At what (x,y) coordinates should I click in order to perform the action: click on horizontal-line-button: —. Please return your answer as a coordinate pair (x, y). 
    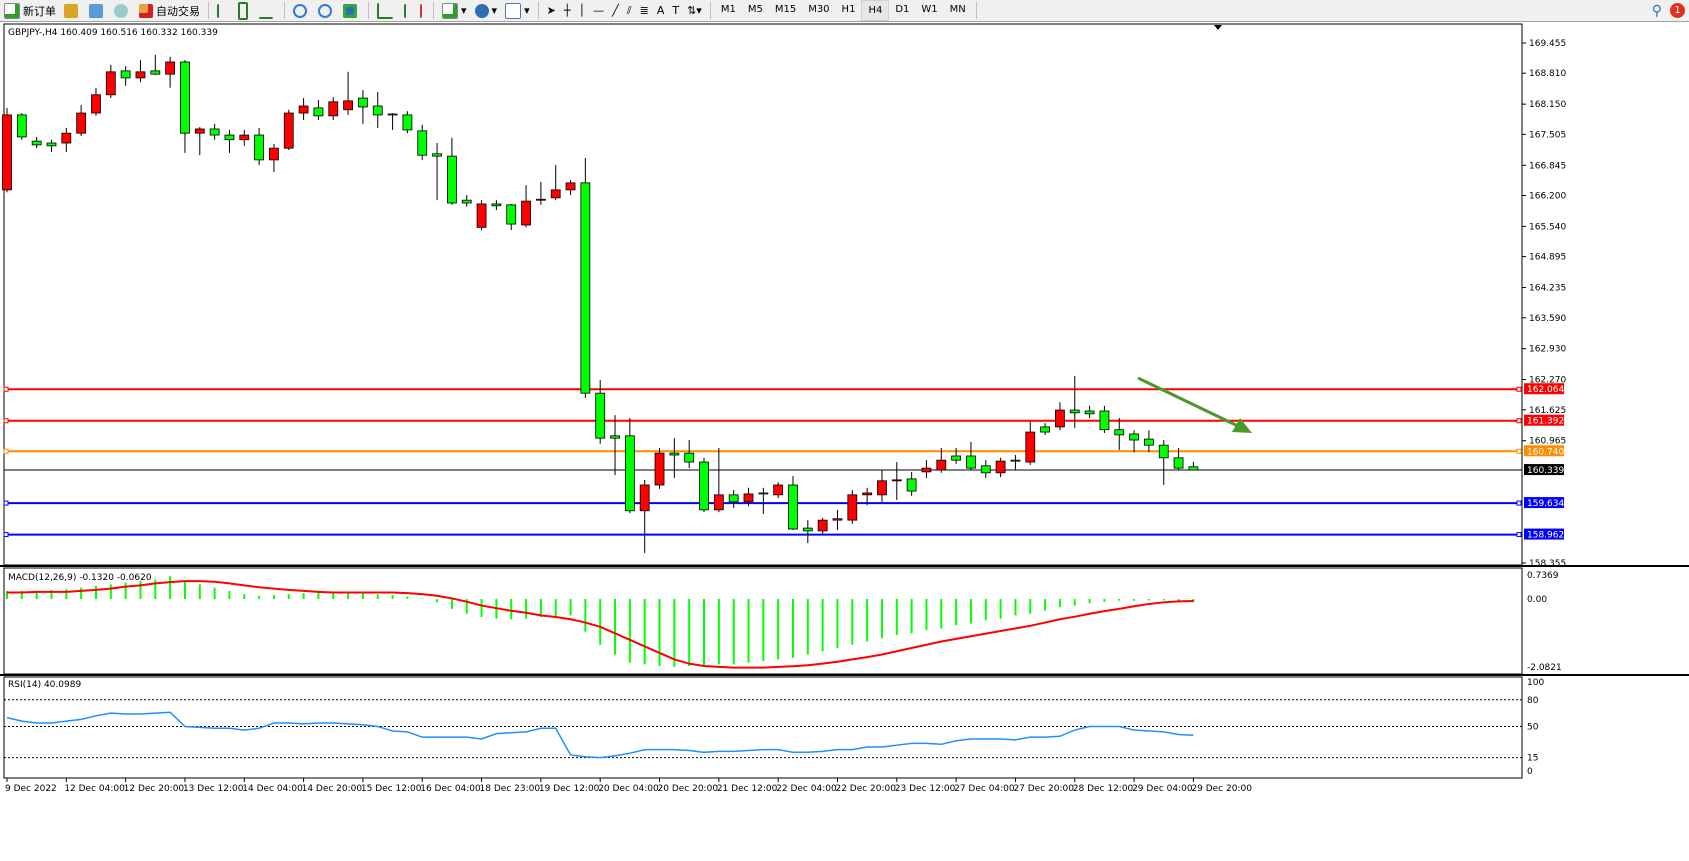
    Looking at the image, I should click on (598, 10).